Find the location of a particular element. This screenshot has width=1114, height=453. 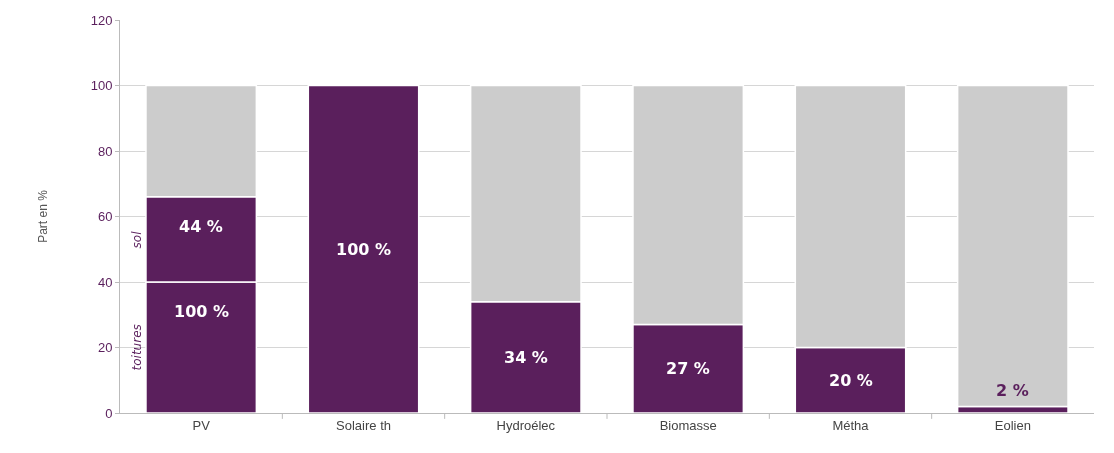

y-tick-label: 0 is located at coordinates (109, 413).